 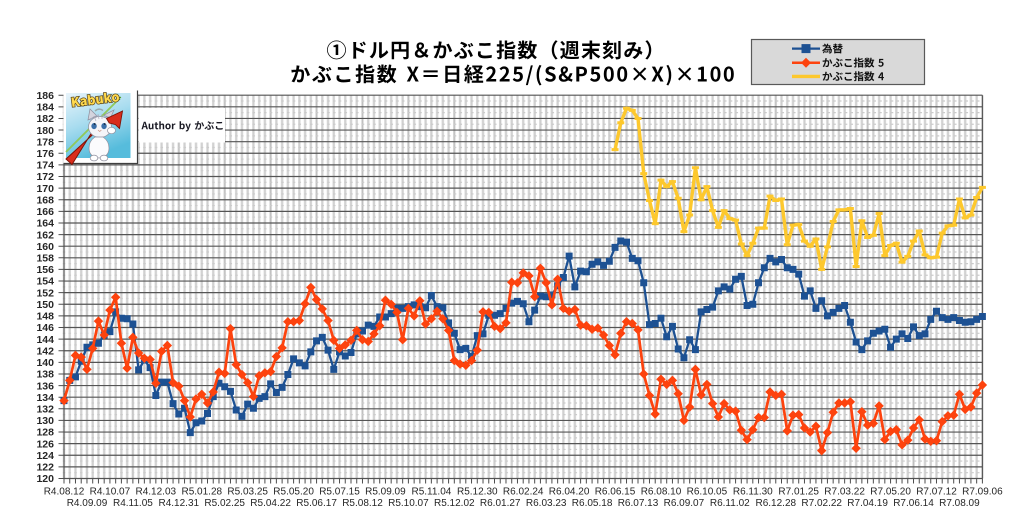 What do you see at coordinates (638, 503) in the screenshot?
I see `svg-text: R6.07.13` at bounding box center [638, 503].